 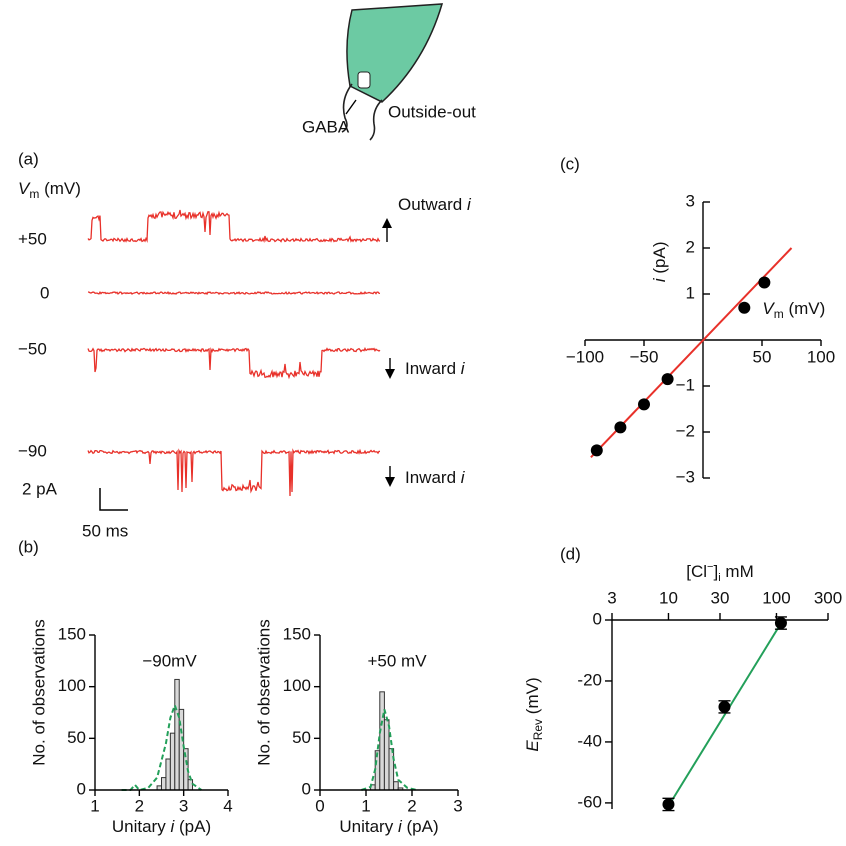 I want to click on panel-label: (a), so click(x=28, y=158).